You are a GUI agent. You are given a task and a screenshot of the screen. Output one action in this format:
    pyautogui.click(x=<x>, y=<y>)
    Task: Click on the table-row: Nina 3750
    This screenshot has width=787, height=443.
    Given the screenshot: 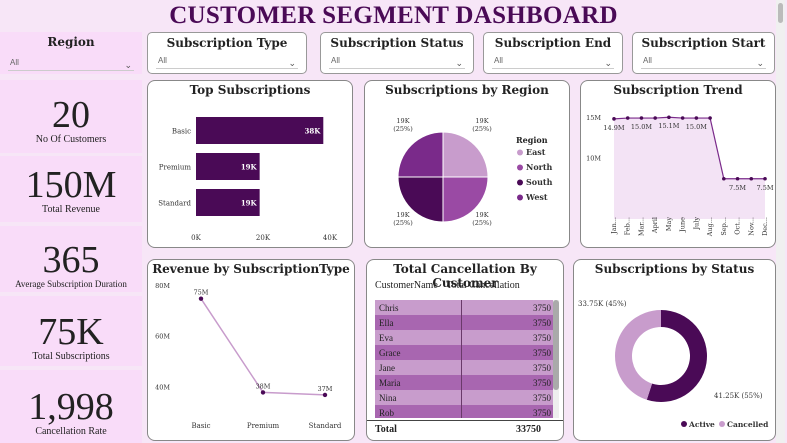 What is the action you would take?
    pyautogui.click(x=465, y=397)
    